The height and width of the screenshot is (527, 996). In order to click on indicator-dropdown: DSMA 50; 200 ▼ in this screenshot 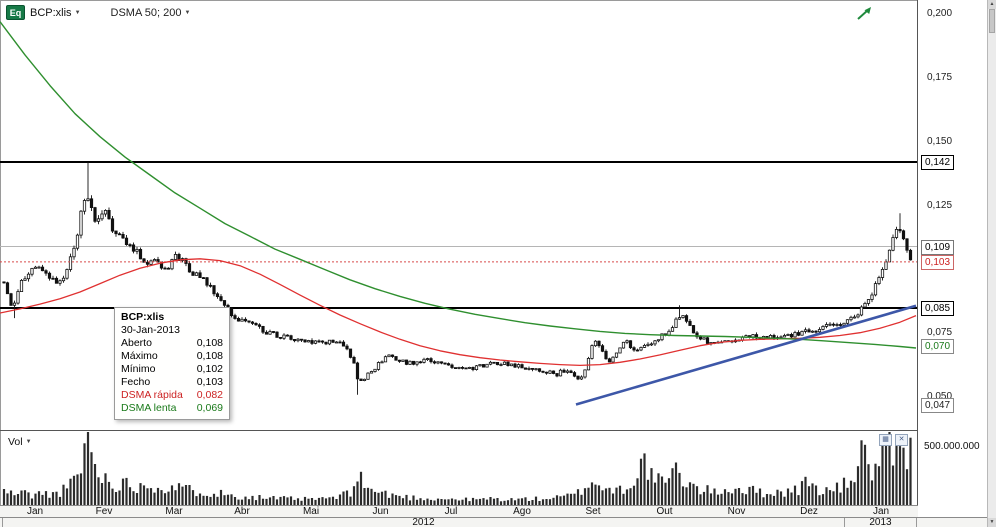, I will do `click(151, 13)`.